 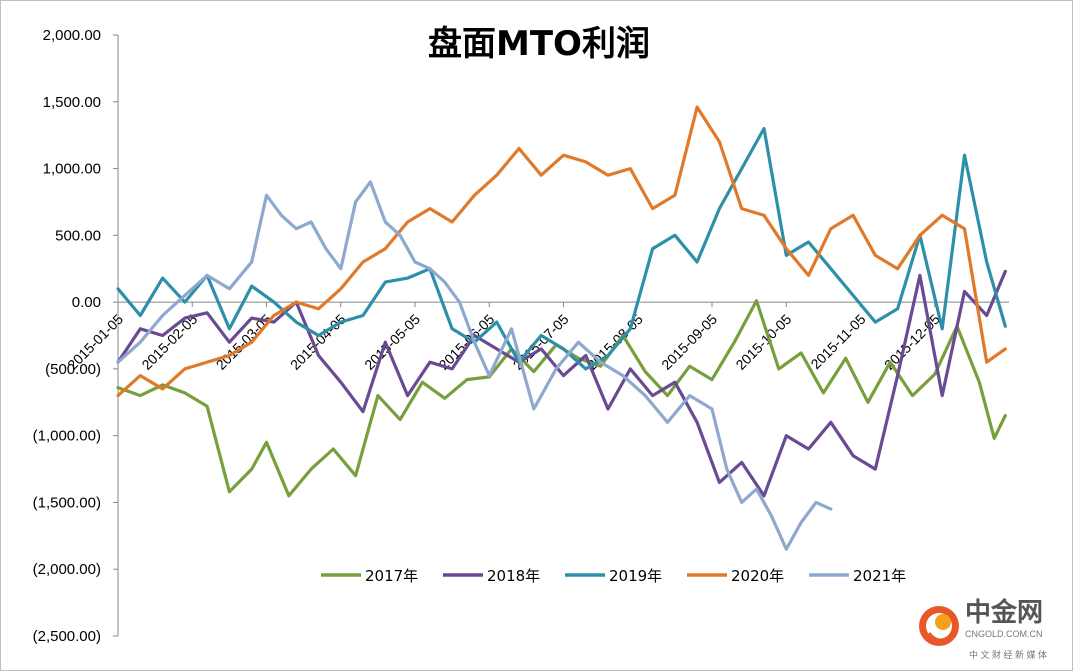 What do you see at coordinates (689, 342) in the screenshot?
I see `x-tick-label: 2015-09-05` at bounding box center [689, 342].